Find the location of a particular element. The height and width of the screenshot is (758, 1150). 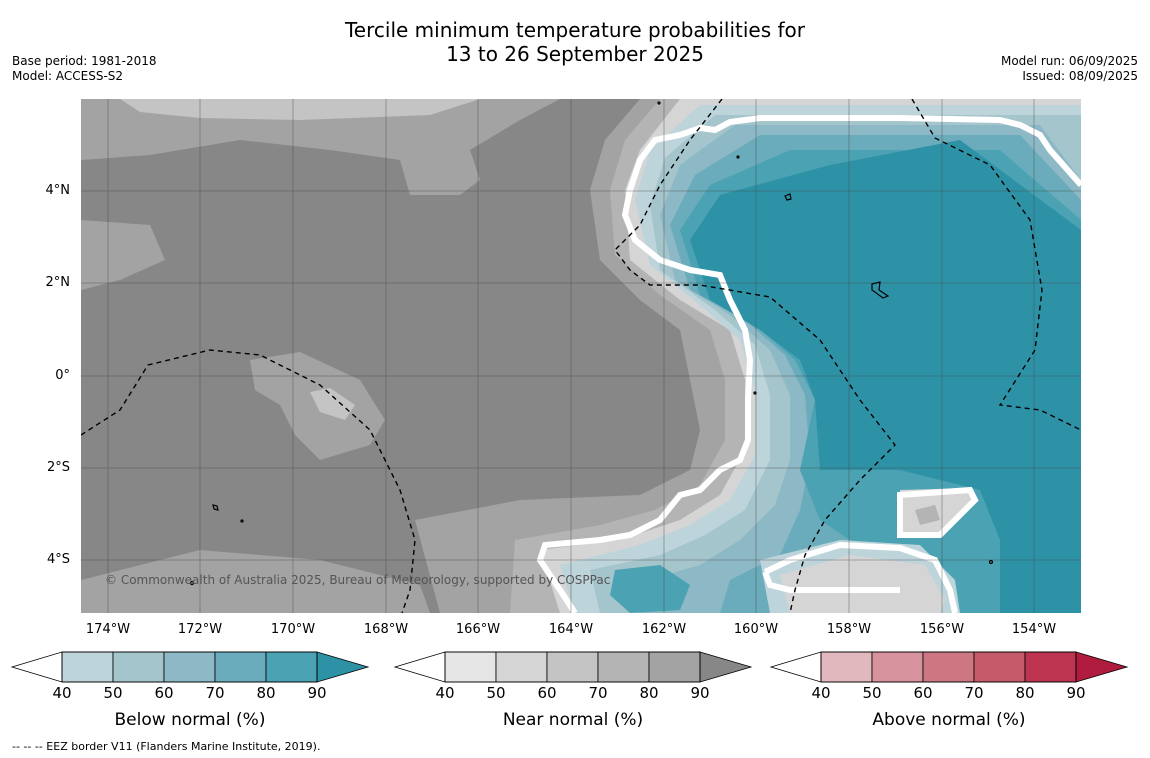

cb-below-tick: 70 is located at coordinates (215, 693).